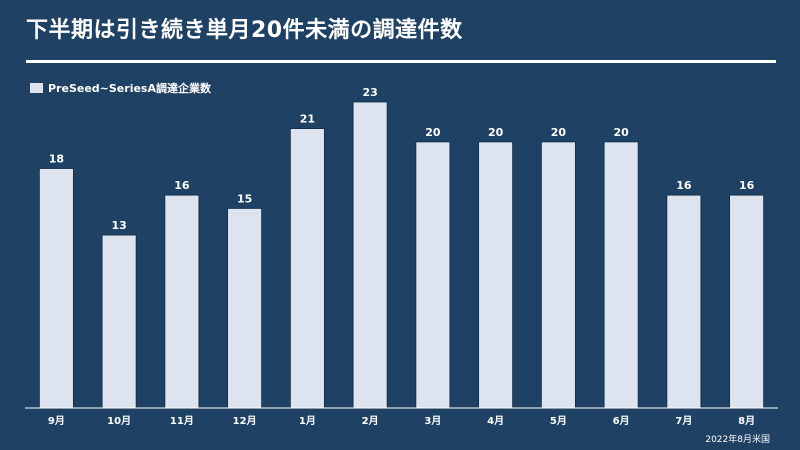 Image resolution: width=800 pixels, height=450 pixels. What do you see at coordinates (432, 421) in the screenshot?
I see `x-tick-label: 3月` at bounding box center [432, 421].